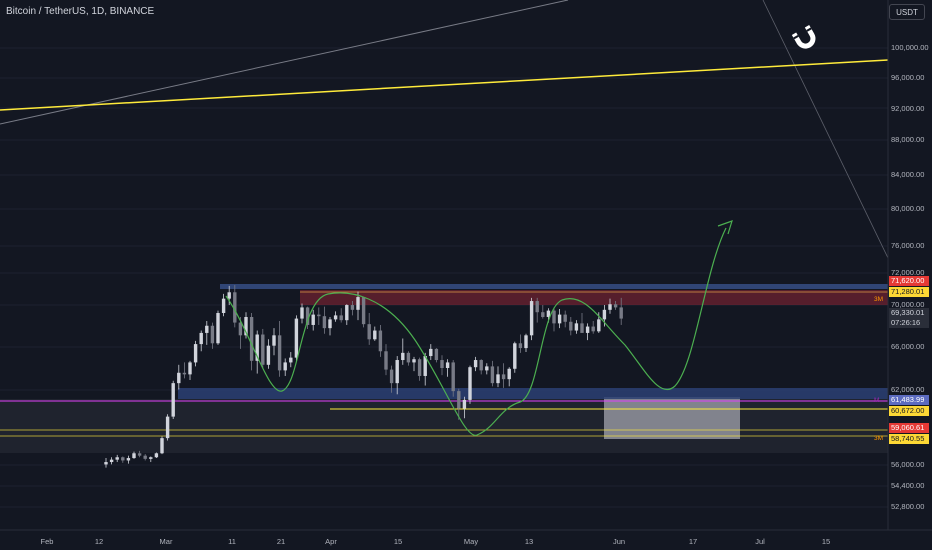 The width and height of the screenshot is (932, 550). I want to click on support-range-box, so click(444, 426).